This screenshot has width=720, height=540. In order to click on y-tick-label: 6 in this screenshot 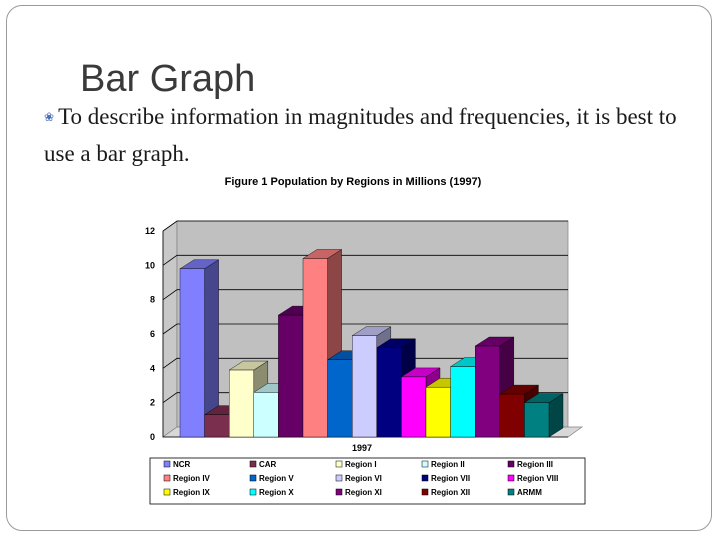, I will do `click(152, 334)`.